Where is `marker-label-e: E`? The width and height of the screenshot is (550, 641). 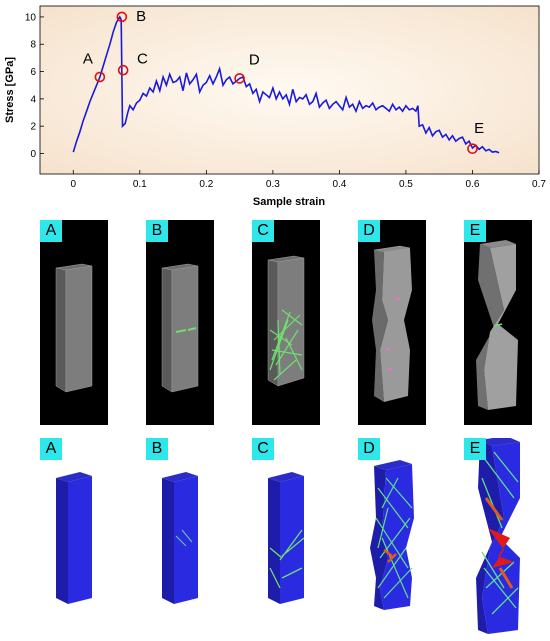 marker-label-e: E is located at coordinates (479, 128).